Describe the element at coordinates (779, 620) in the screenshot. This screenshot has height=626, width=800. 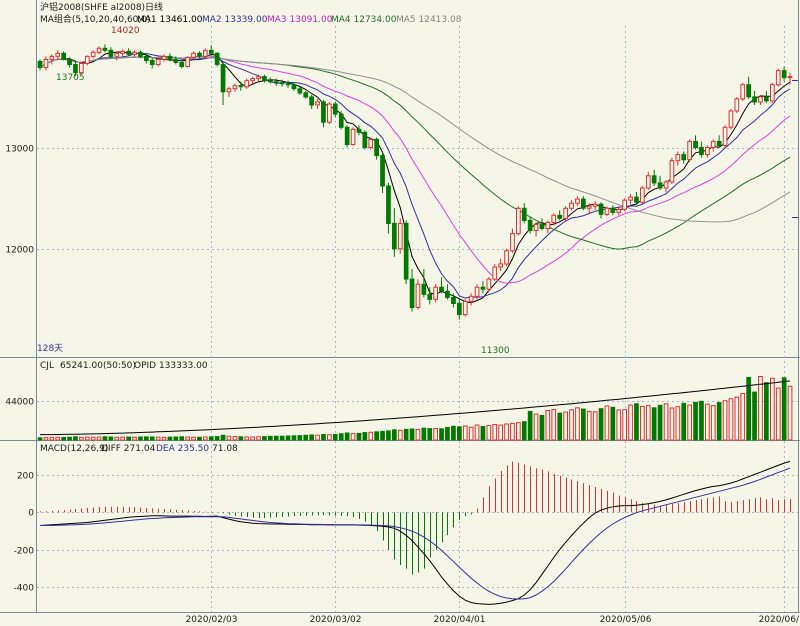
I see `date-tick-label: 2020/06/17` at that location.